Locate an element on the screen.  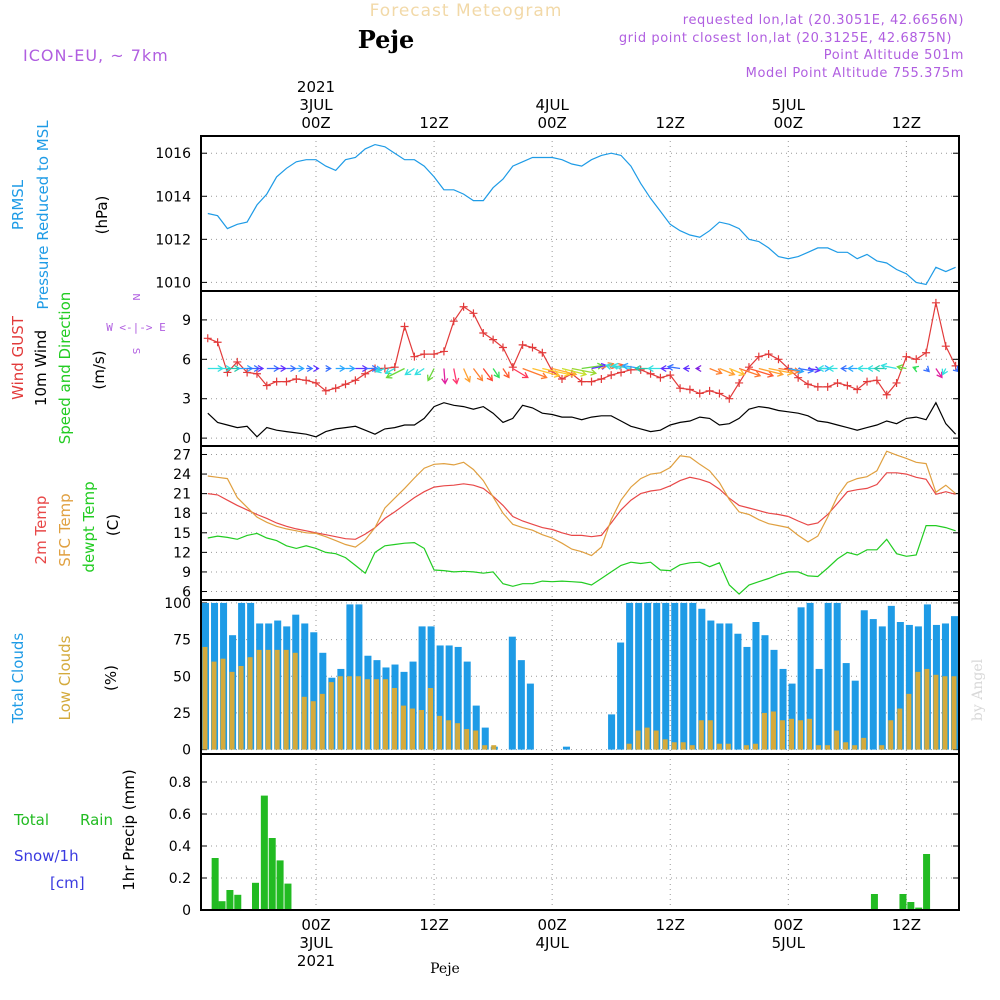
time-label-top: 00Z is located at coordinates (788, 123).